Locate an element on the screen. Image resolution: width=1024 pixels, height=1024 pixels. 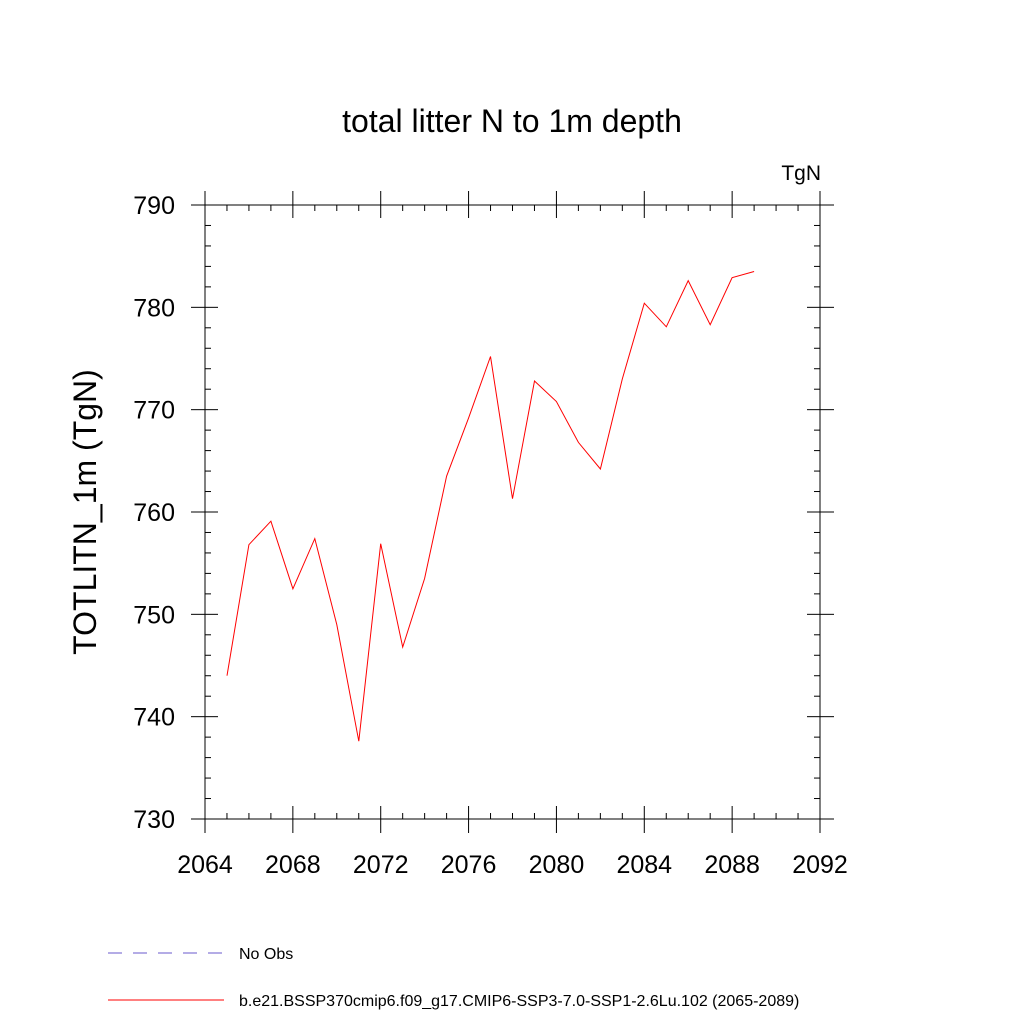
y-tick-label: 730 is located at coordinates (154, 820).